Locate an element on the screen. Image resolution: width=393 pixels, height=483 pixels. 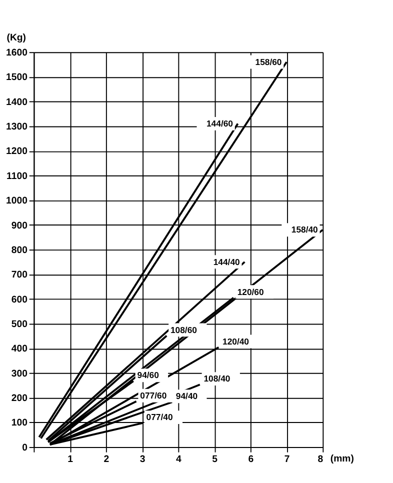
series-label: 158/40 is located at coordinates (304, 229).